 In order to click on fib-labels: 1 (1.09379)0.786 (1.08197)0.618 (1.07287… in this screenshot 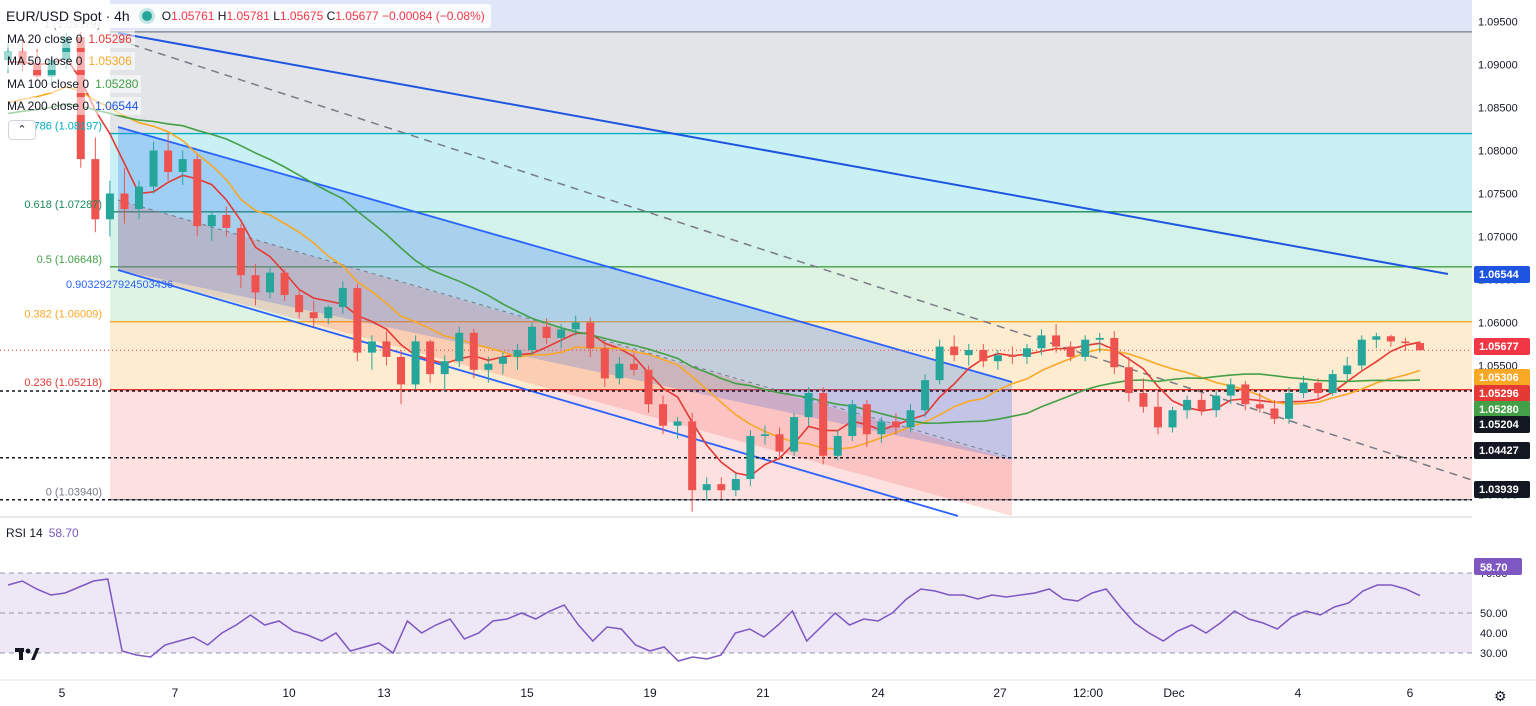, I will do `click(63, 259)`.